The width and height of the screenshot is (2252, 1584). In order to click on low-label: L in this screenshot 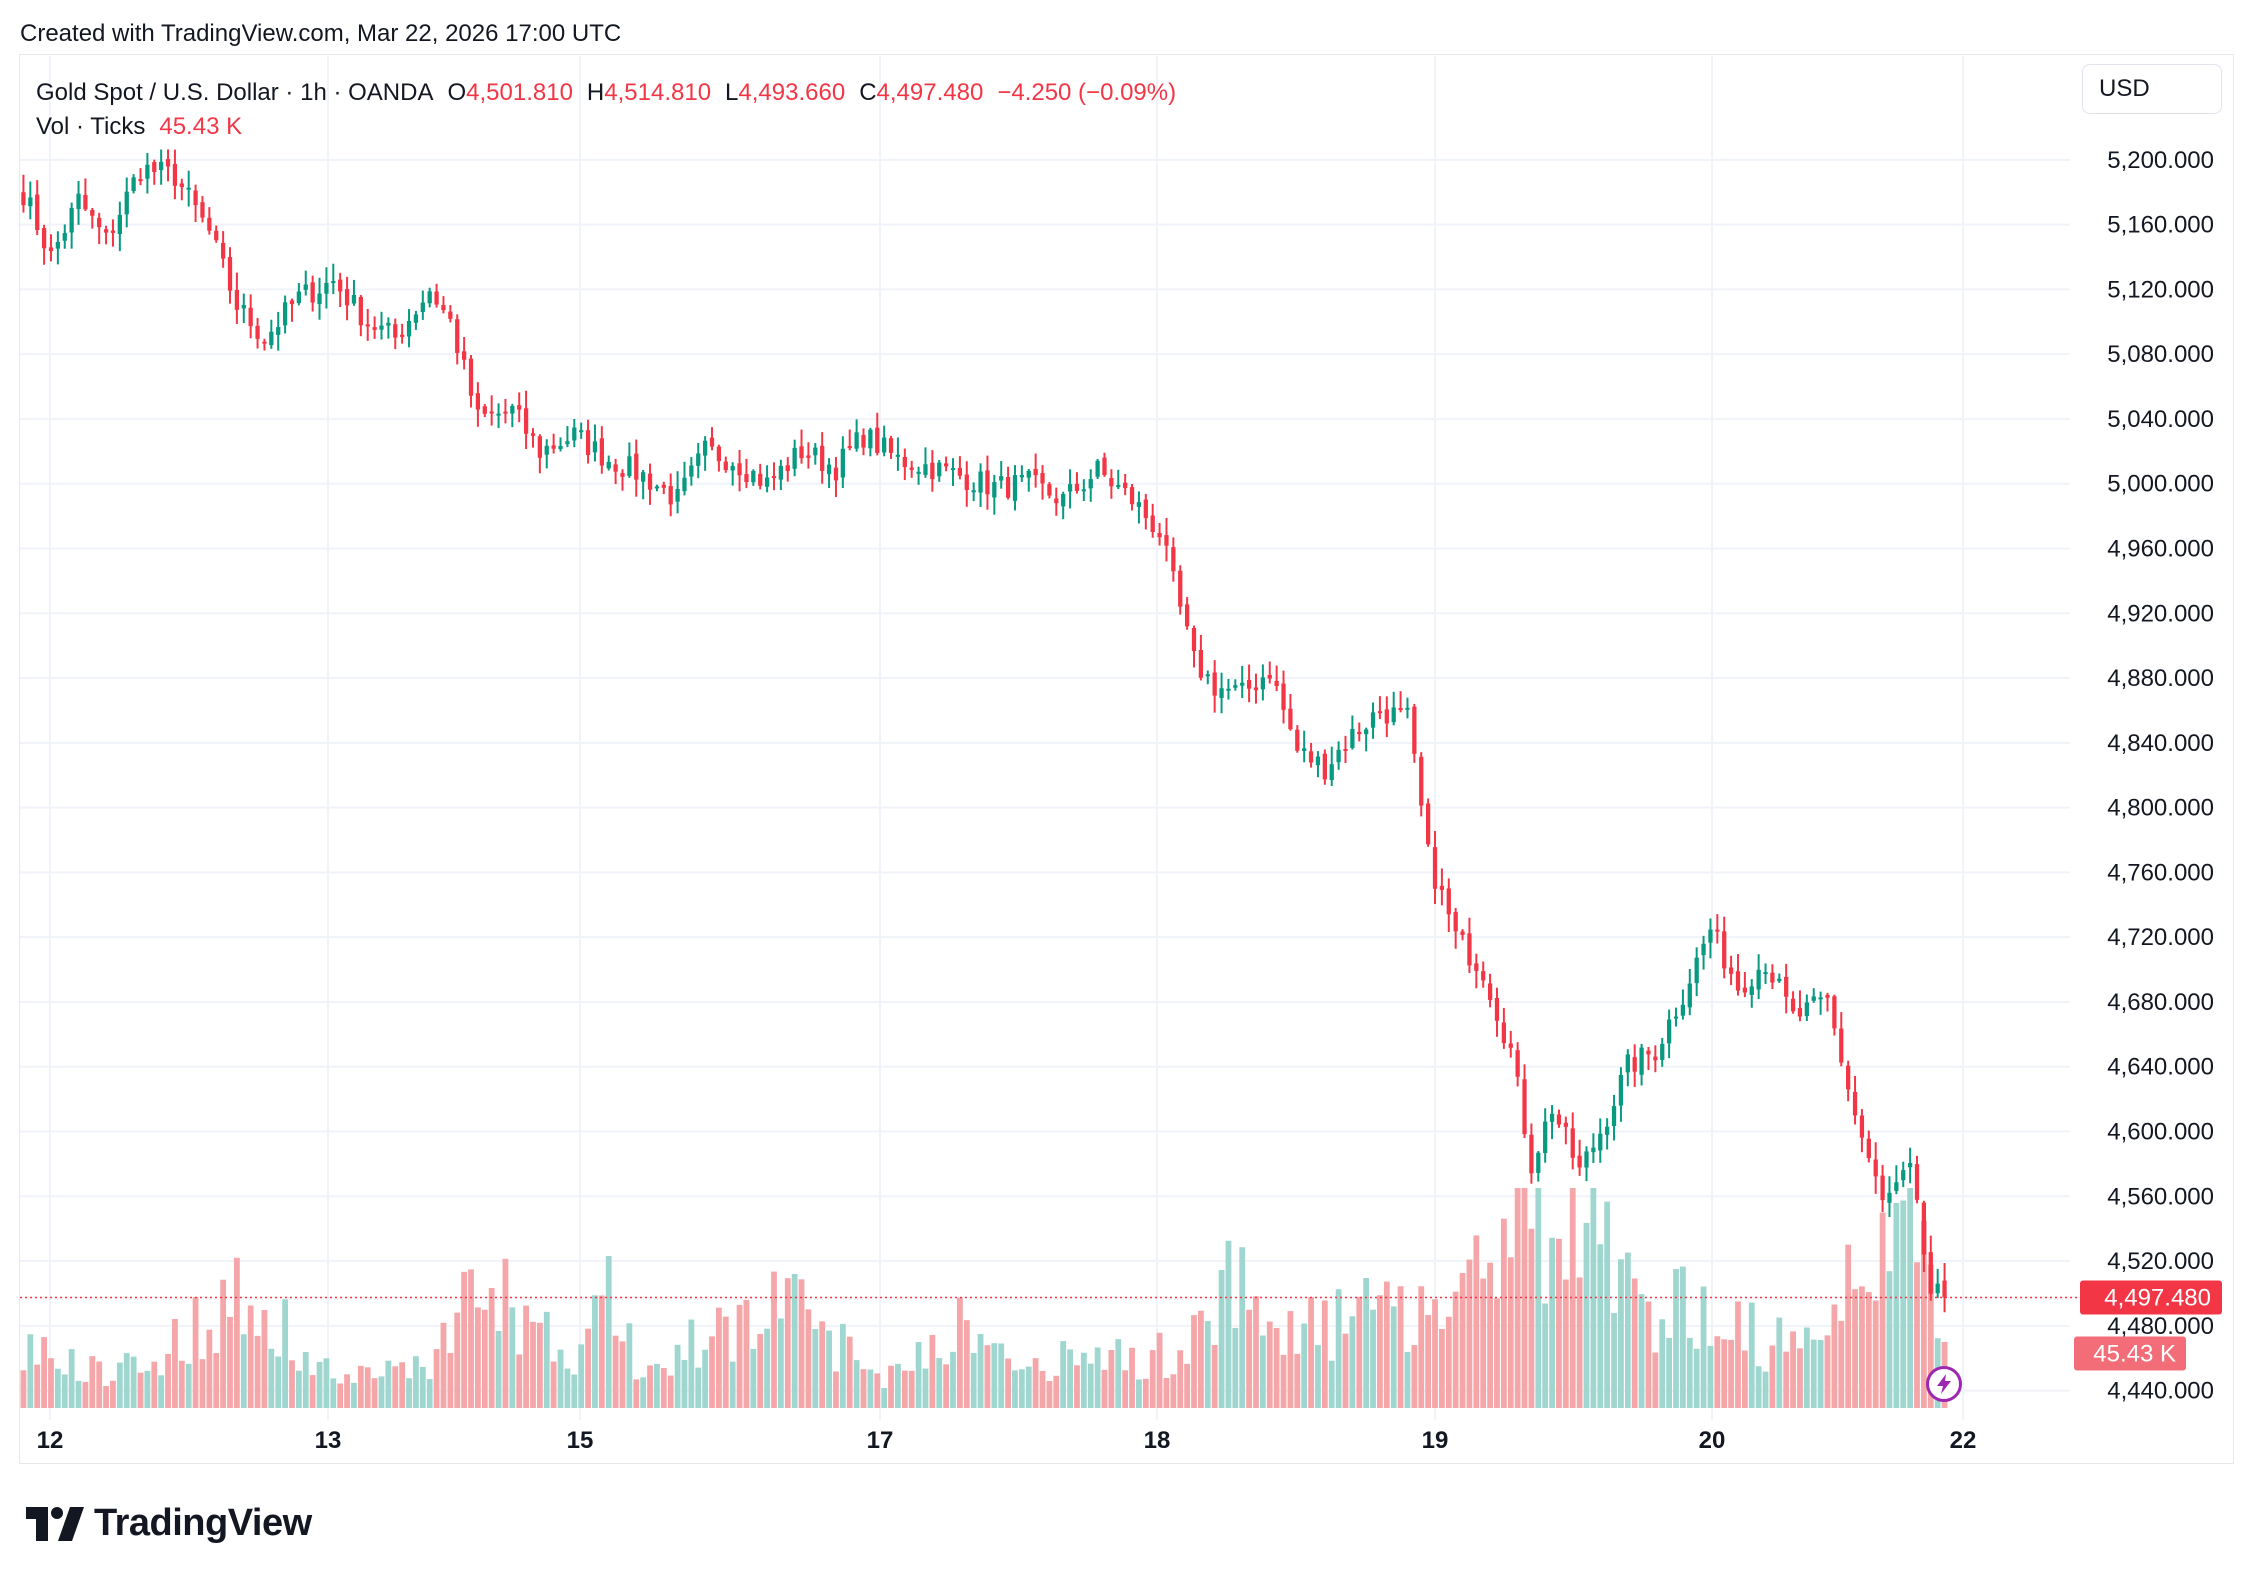, I will do `click(732, 92)`.